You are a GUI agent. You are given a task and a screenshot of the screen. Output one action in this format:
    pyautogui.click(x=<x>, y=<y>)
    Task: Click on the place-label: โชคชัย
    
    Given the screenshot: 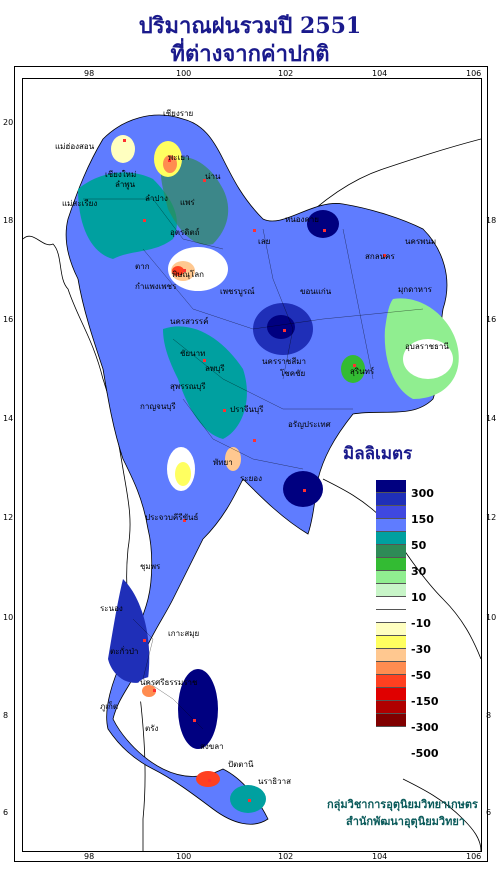 What is the action you would take?
    pyautogui.click(x=293, y=373)
    